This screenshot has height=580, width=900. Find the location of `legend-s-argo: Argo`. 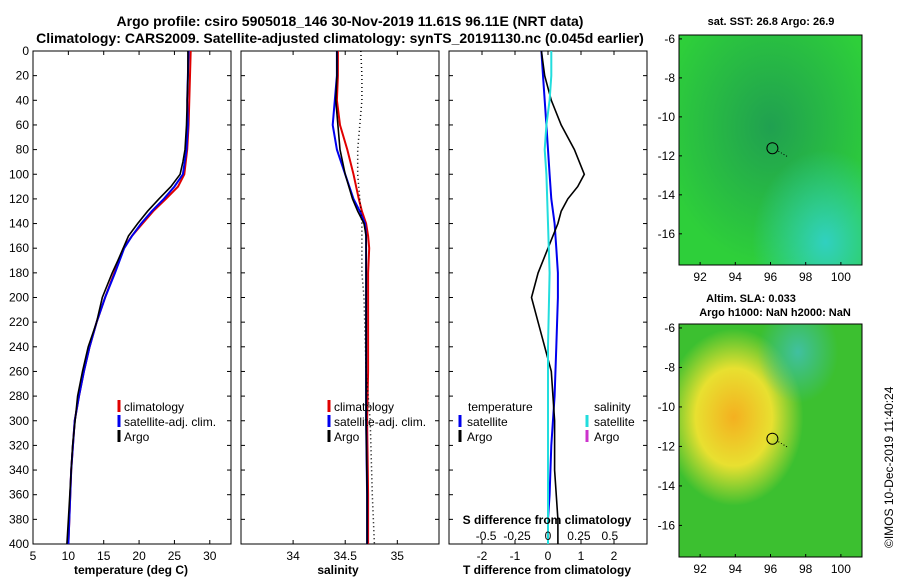

legend-s-argo: Argo is located at coordinates (607, 437).